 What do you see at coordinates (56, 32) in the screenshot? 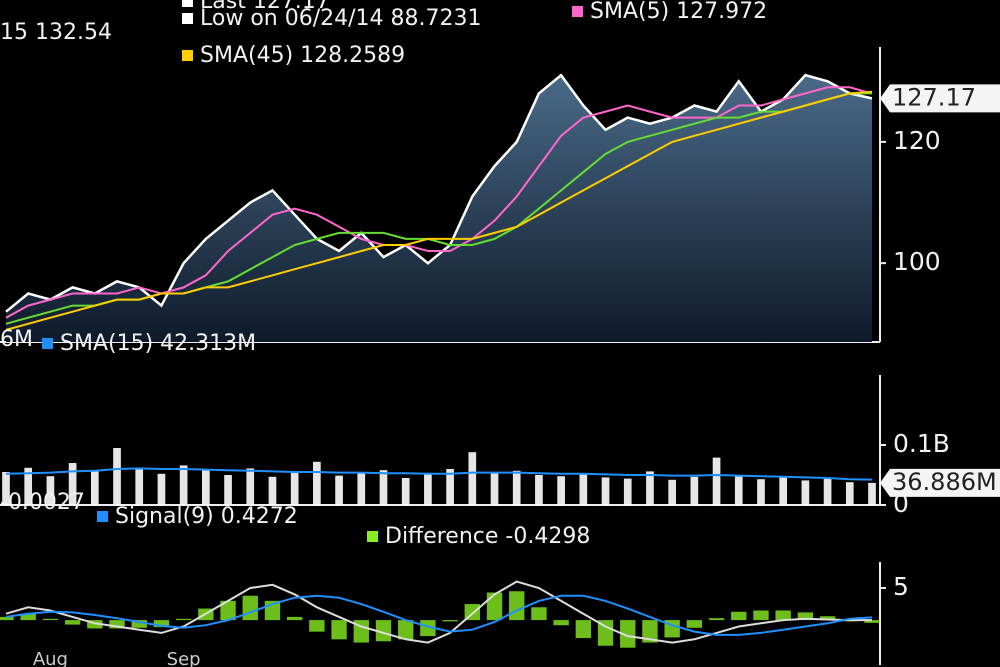
I see `legend-label: 15 132.54` at bounding box center [56, 32].